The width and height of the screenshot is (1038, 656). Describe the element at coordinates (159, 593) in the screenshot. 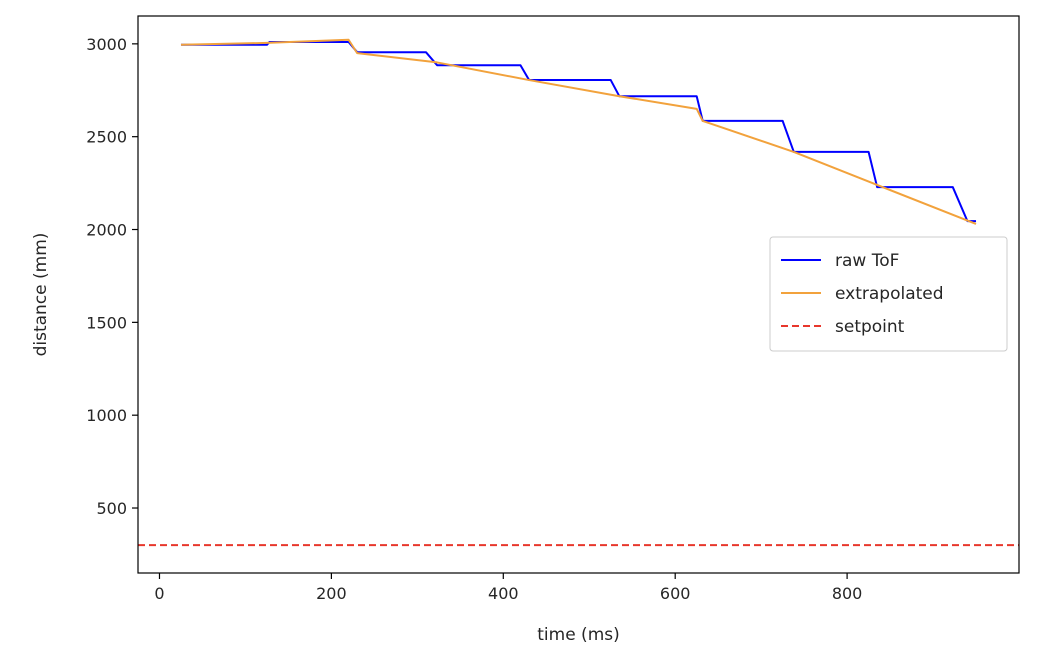

I see `x-tick-label: 0` at that location.